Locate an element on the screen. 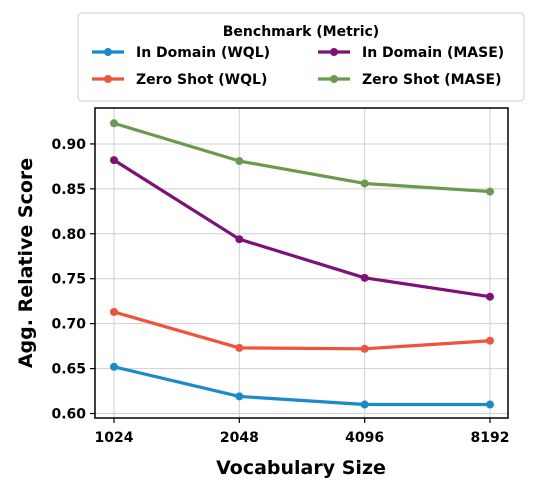  x-tick-label: 8192 is located at coordinates (490, 438).